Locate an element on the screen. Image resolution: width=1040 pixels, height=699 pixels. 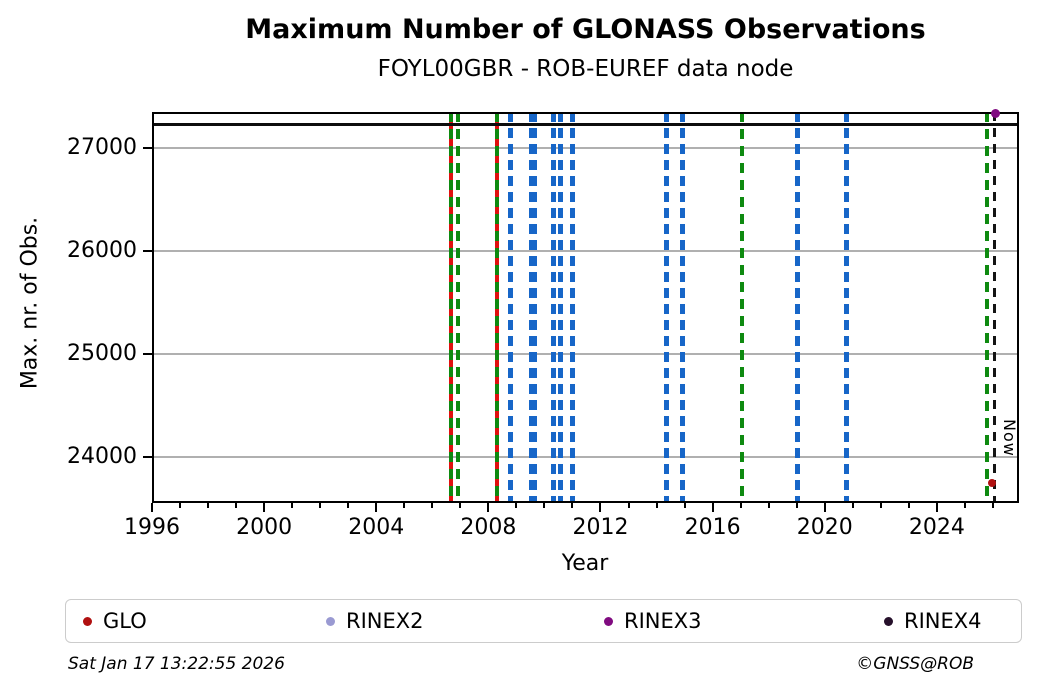
legend-label-glo: GLO is located at coordinates (125, 621).